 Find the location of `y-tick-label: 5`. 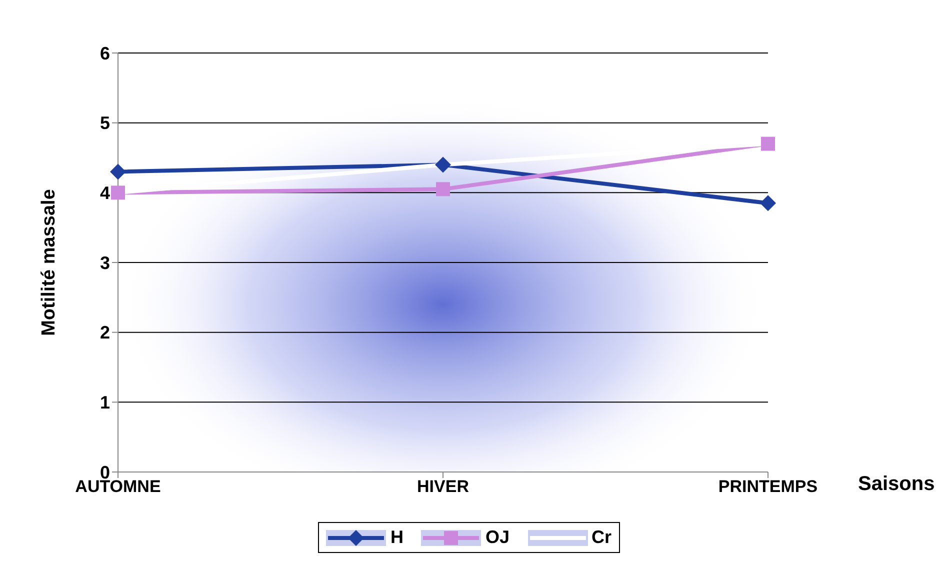

y-tick-label: 5 is located at coordinates (105, 123).